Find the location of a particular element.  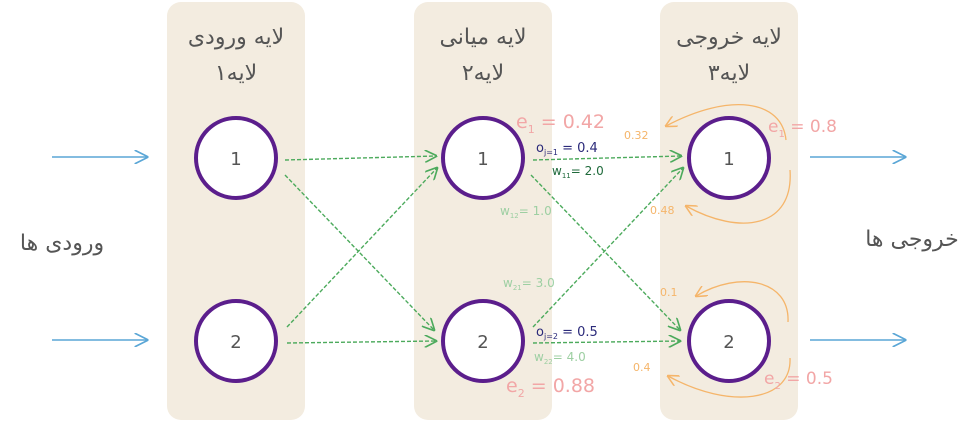

output-node-1: 1 is located at coordinates (729, 158).